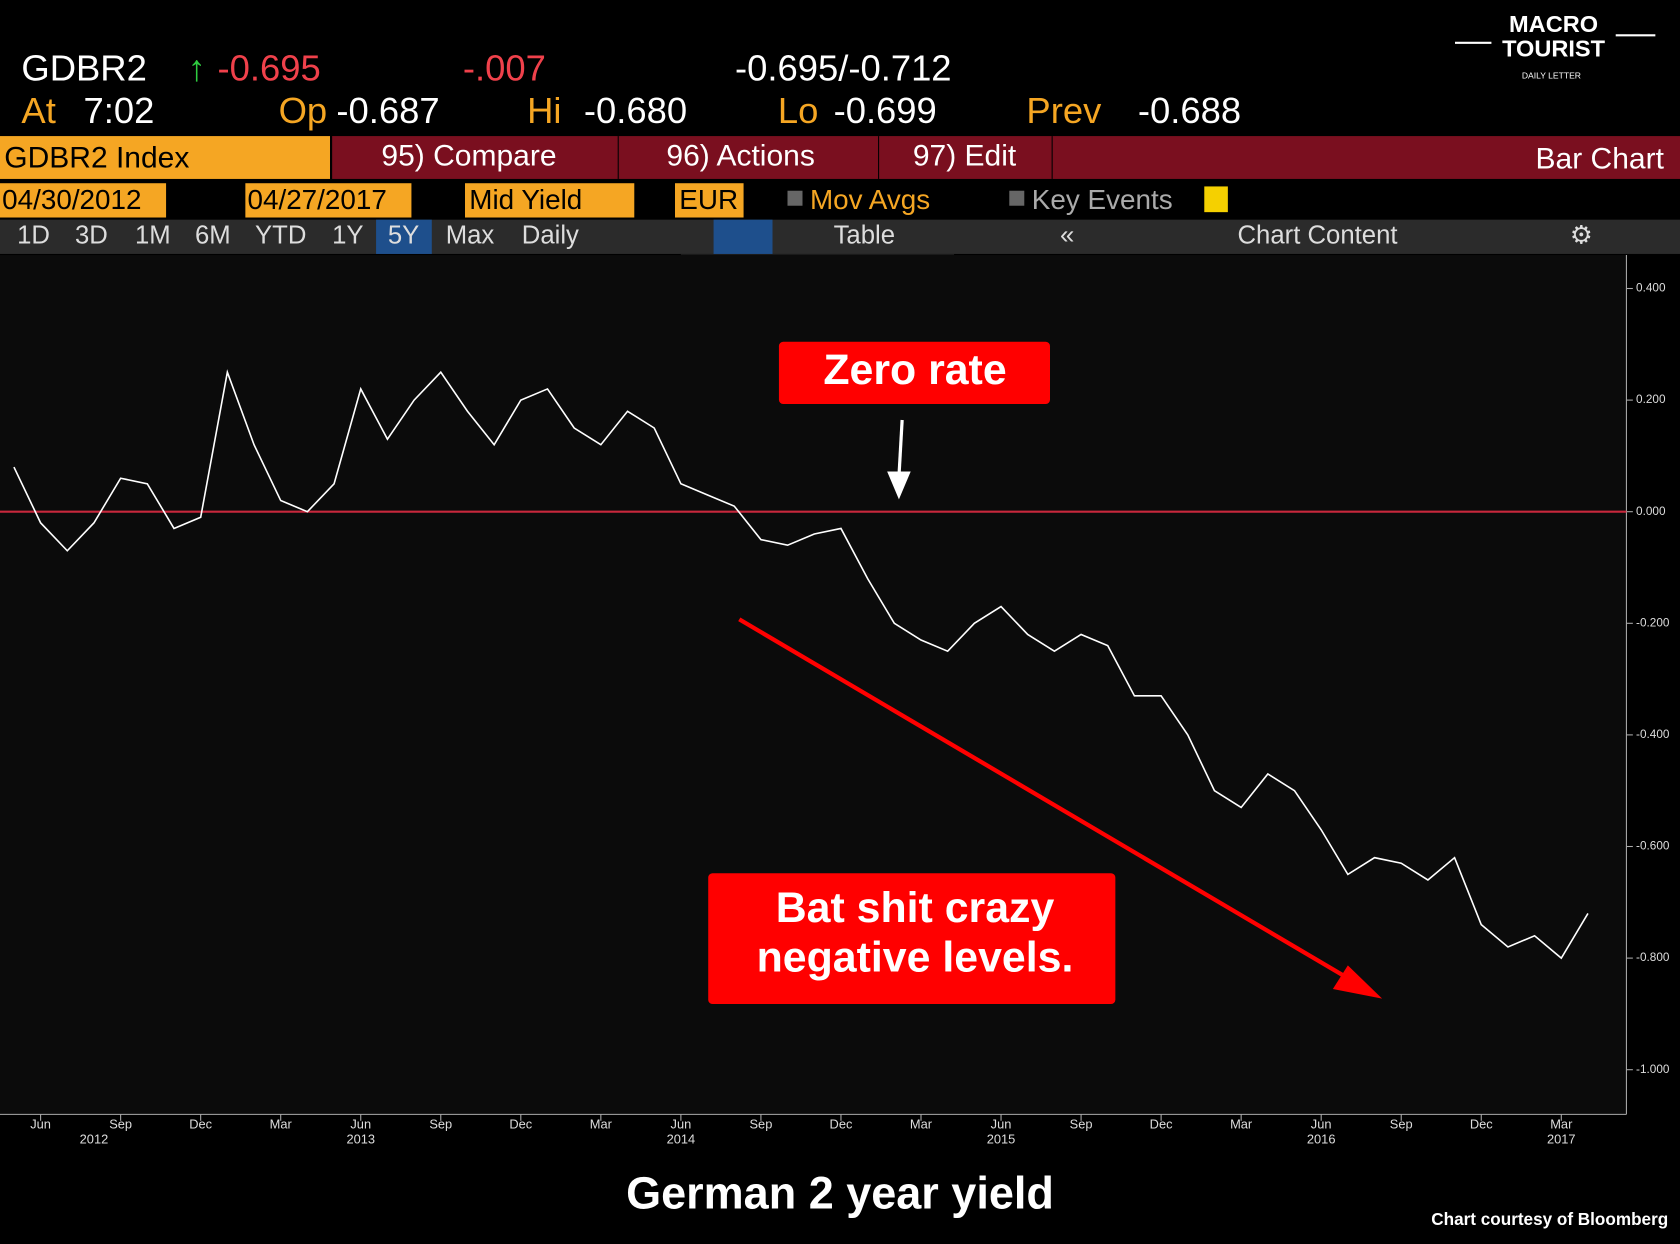 Image resolution: width=1680 pixels, height=1244 pixels. Describe the element at coordinates (1001, 1138) in the screenshot. I see `x-year-label: 2015` at that location.